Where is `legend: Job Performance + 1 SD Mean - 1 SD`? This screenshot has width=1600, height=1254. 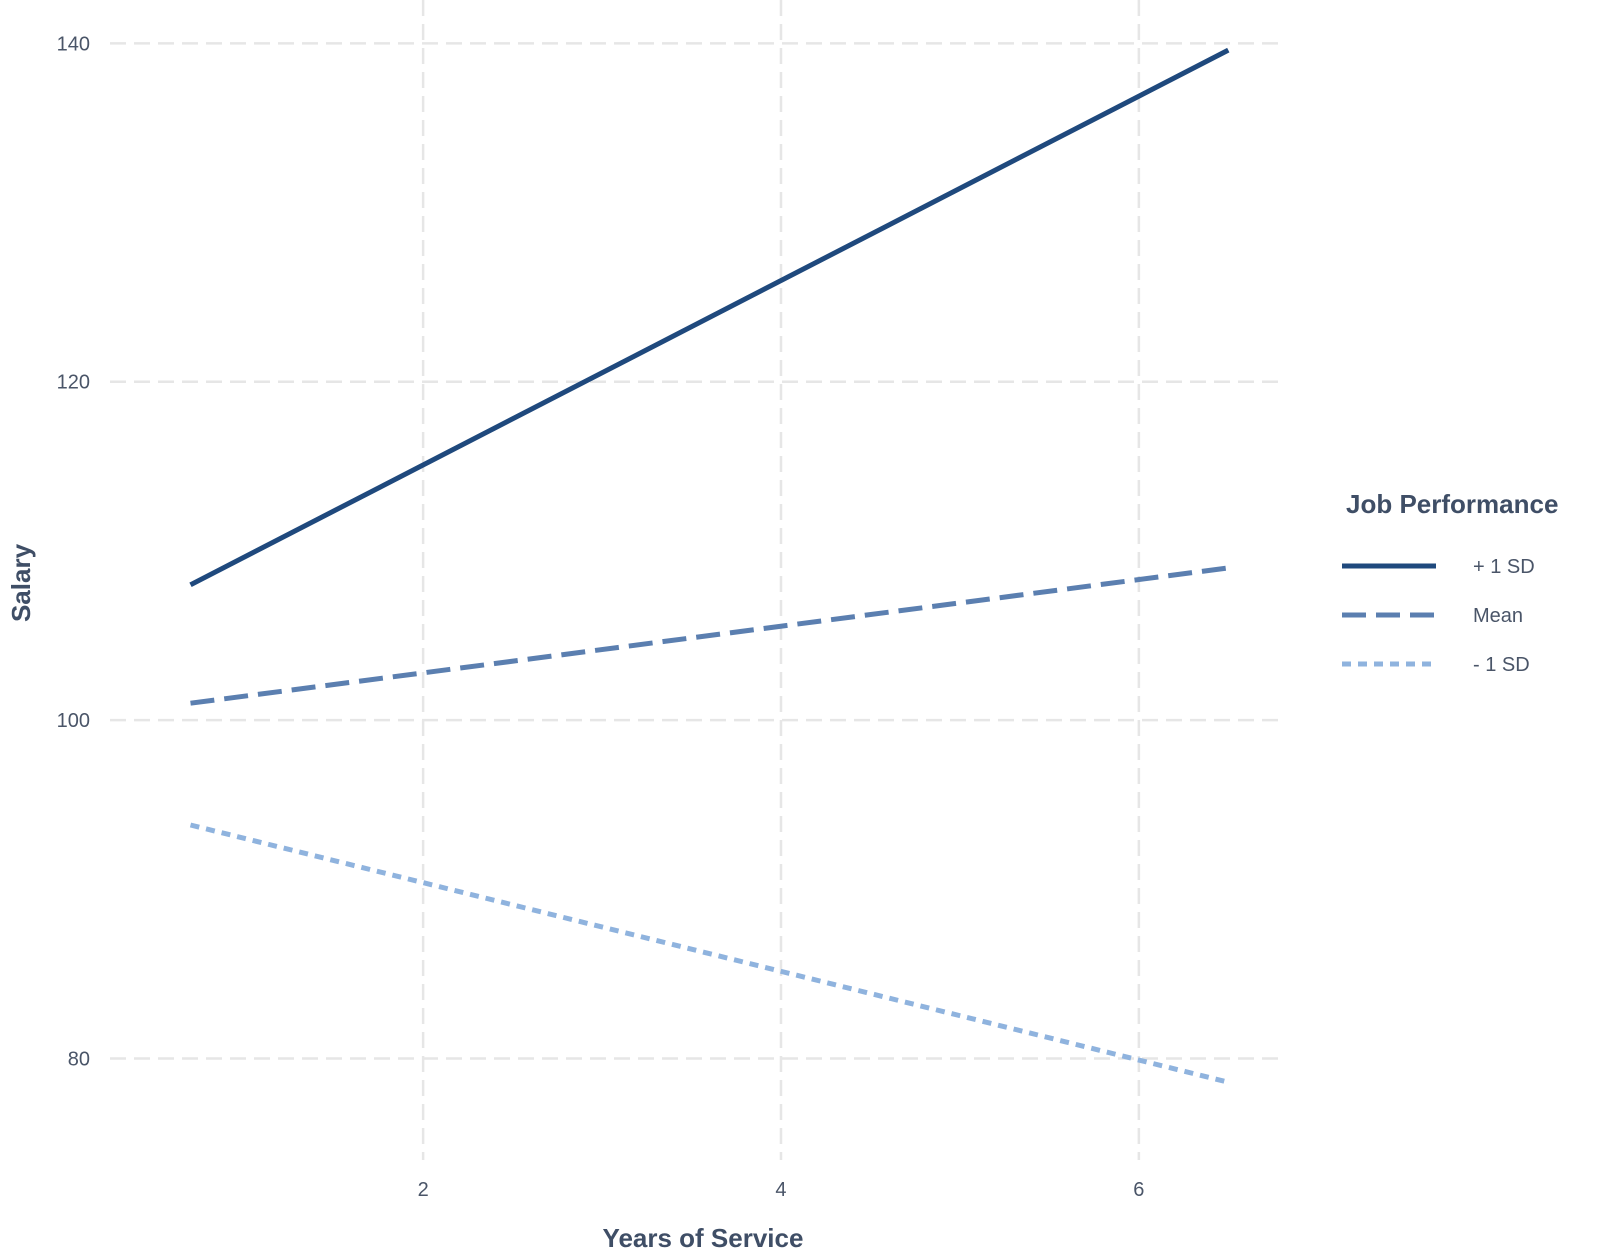 legend: Job Performance + 1 SD Mean - 1 SD is located at coordinates (1450, 582).